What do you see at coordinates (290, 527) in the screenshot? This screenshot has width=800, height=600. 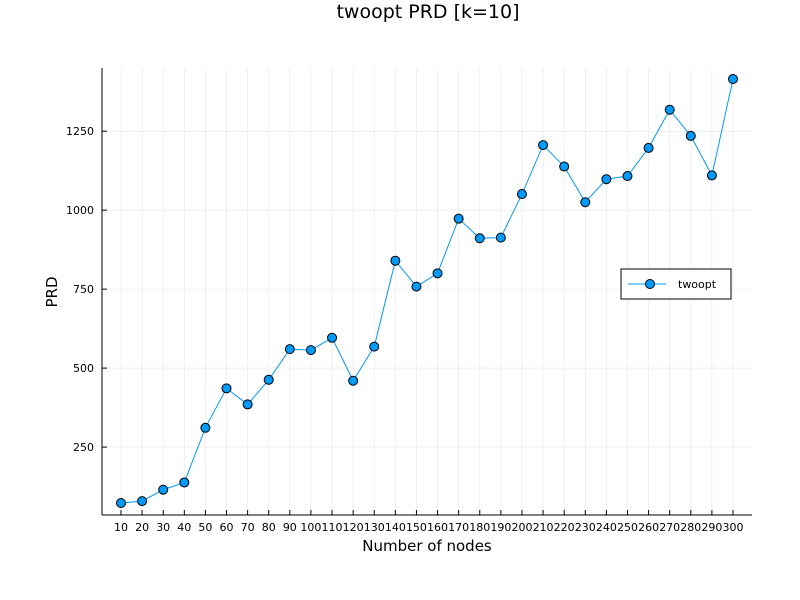 I see `x-tick-label: 90` at bounding box center [290, 527].